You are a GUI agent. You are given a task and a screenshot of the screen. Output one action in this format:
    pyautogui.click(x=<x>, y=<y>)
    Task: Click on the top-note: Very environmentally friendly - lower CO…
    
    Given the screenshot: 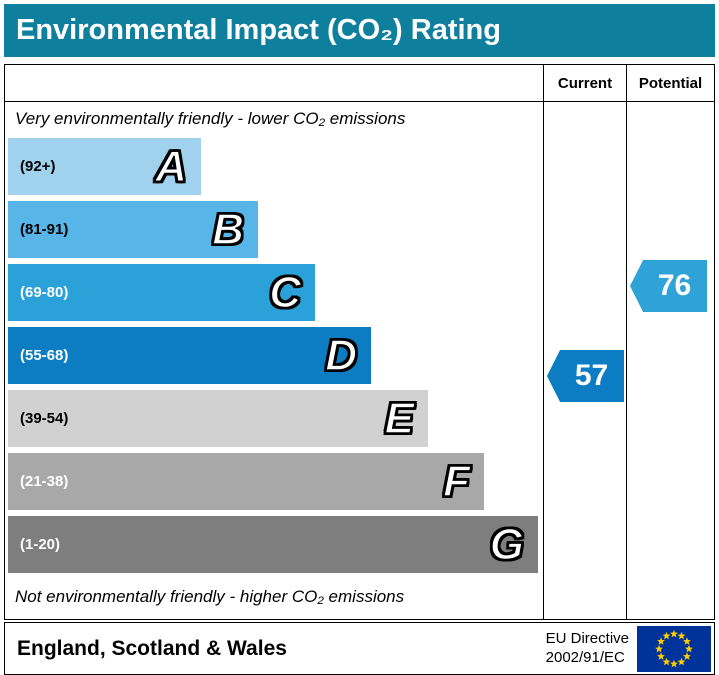 What is the action you would take?
    pyautogui.click(x=210, y=118)
    